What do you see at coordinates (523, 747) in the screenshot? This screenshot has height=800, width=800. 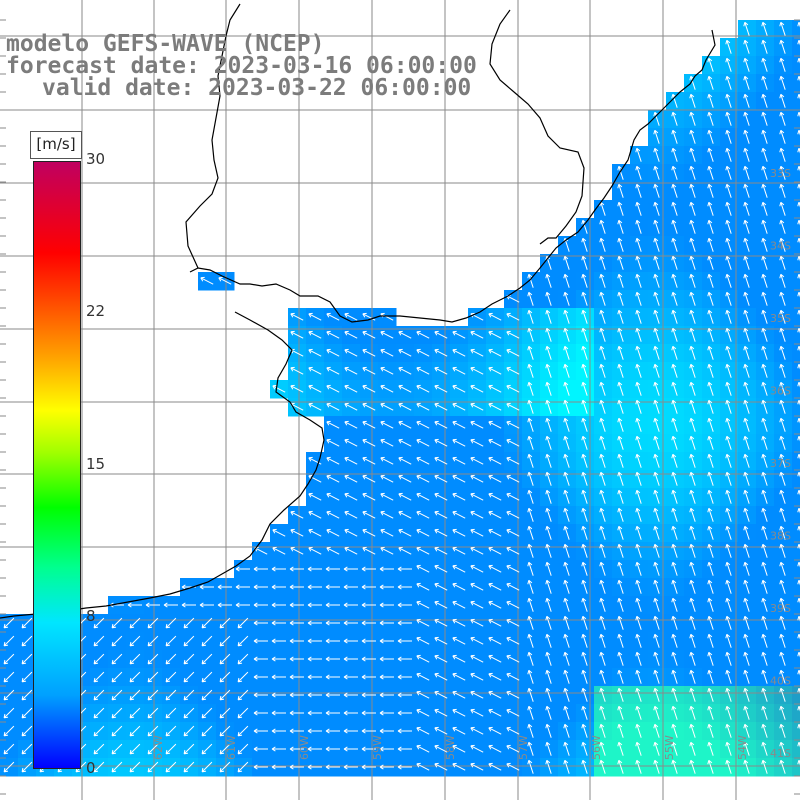 I see `lon-label: 57W` at bounding box center [523, 747].